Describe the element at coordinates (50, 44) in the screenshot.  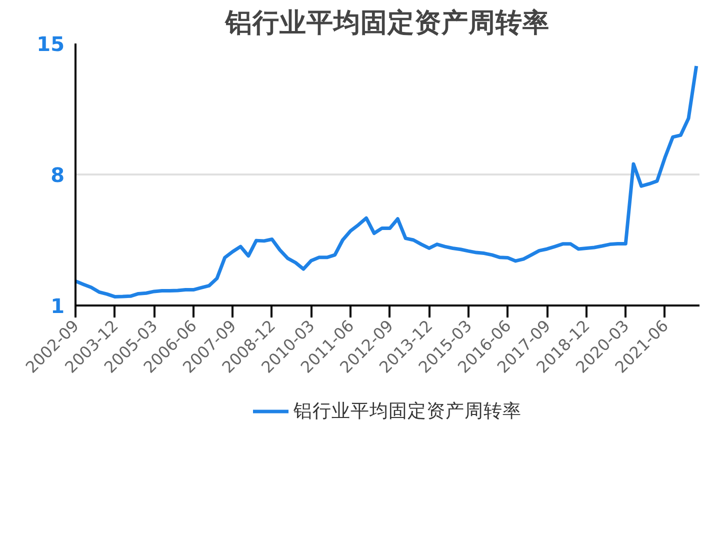
I see `y-tick-label: 15` at that location.